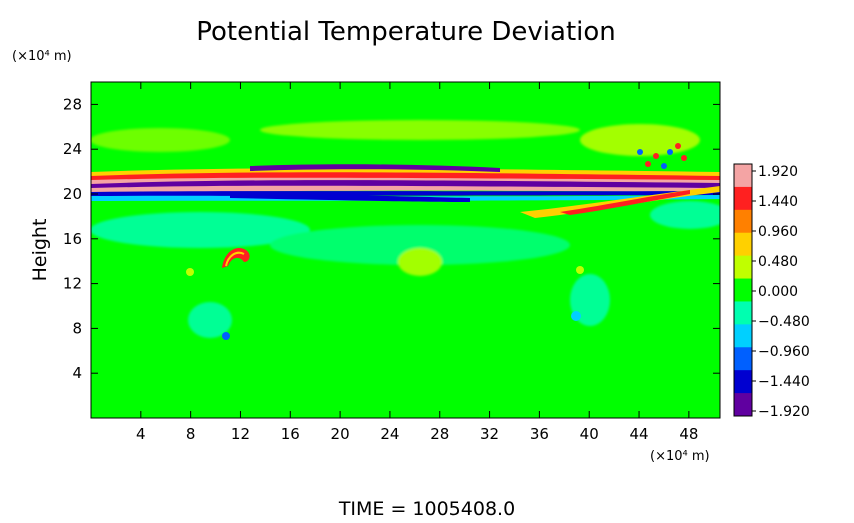 The width and height of the screenshot is (854, 523). Describe the element at coordinates (778, 292) in the screenshot. I see `colorbar-label: 0.000` at that location.